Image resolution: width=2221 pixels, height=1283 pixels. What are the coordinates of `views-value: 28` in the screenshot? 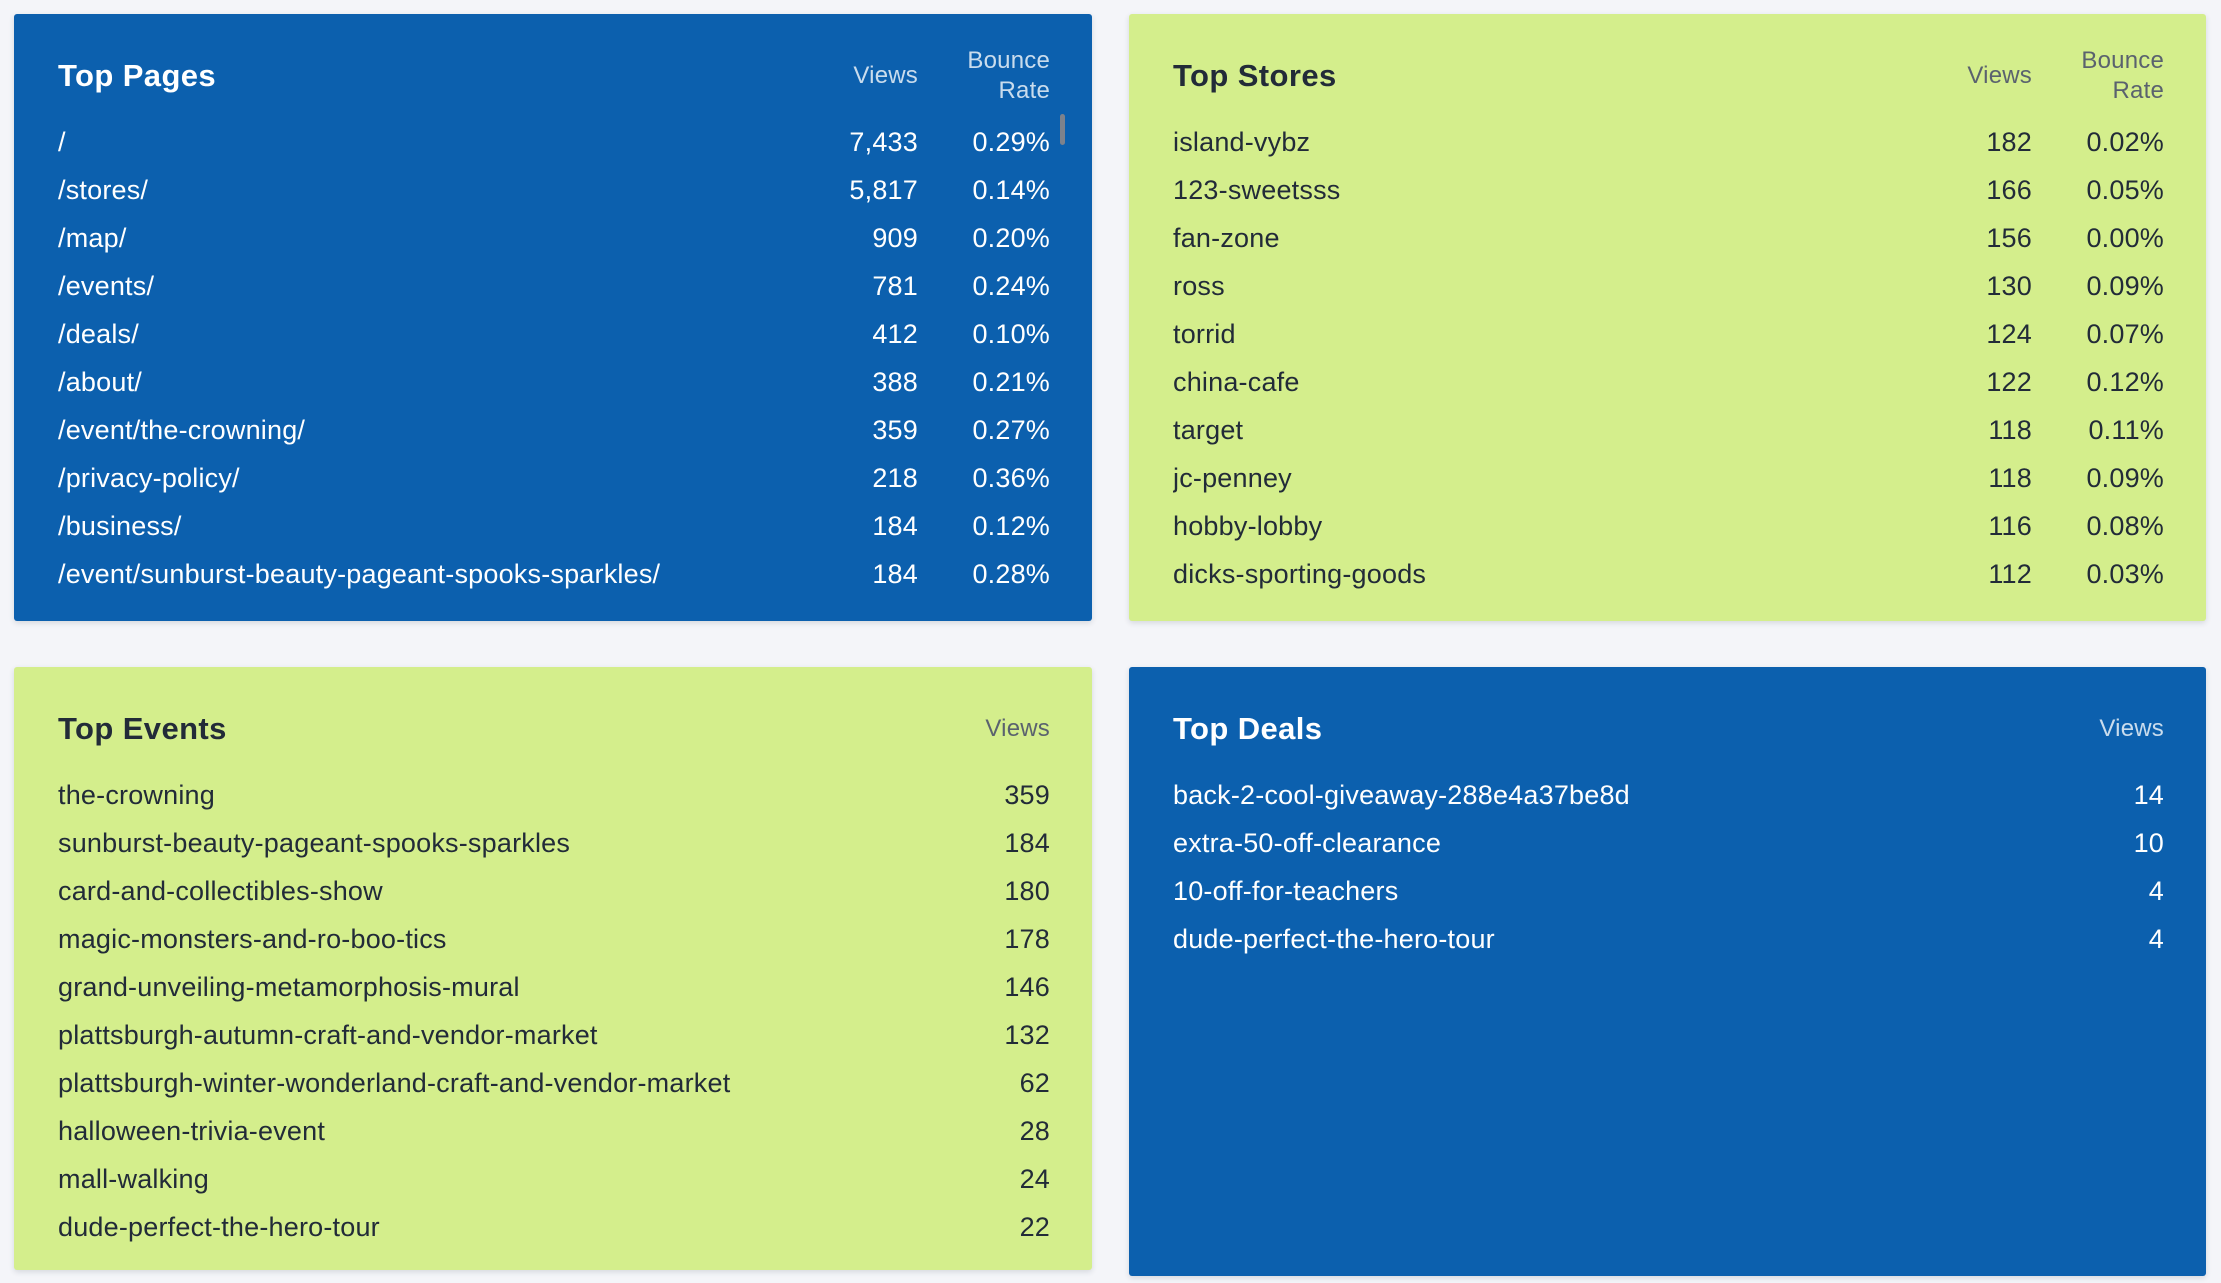 It's located at (1034, 1130).